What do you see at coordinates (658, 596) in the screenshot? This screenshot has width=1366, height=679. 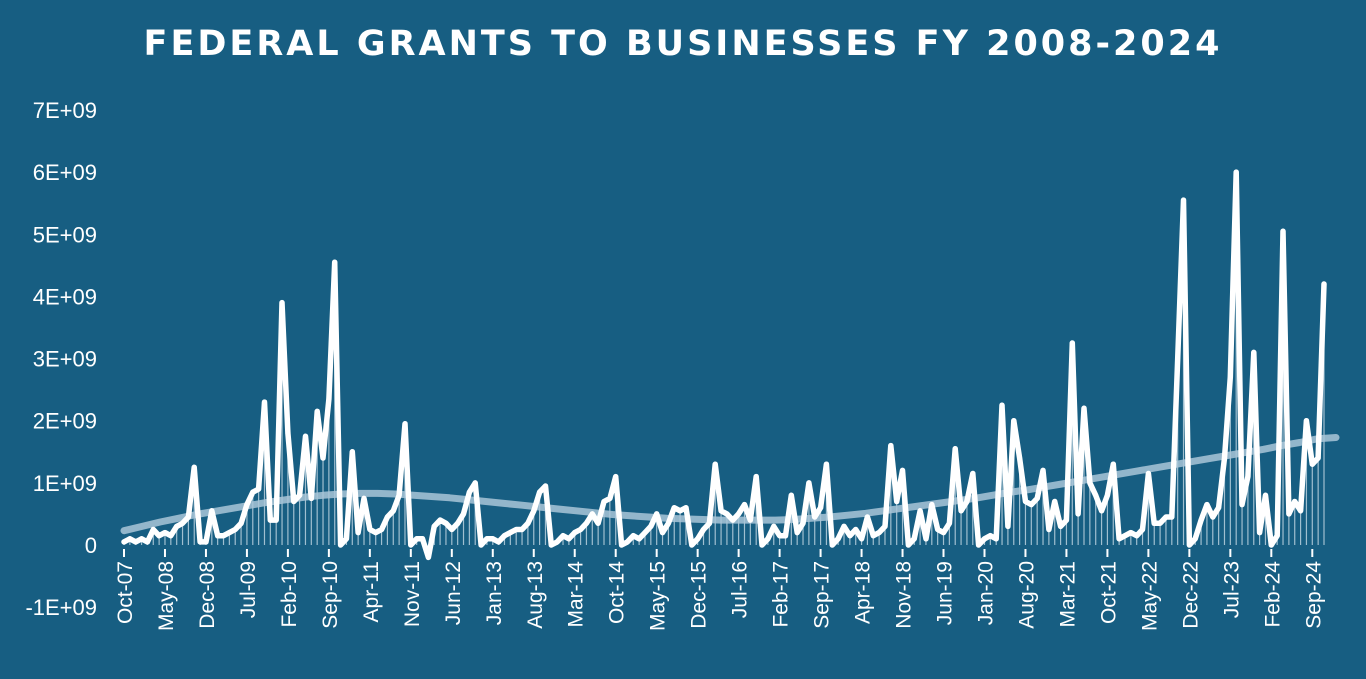 I see `x-tick-label: May-15` at bounding box center [658, 596].